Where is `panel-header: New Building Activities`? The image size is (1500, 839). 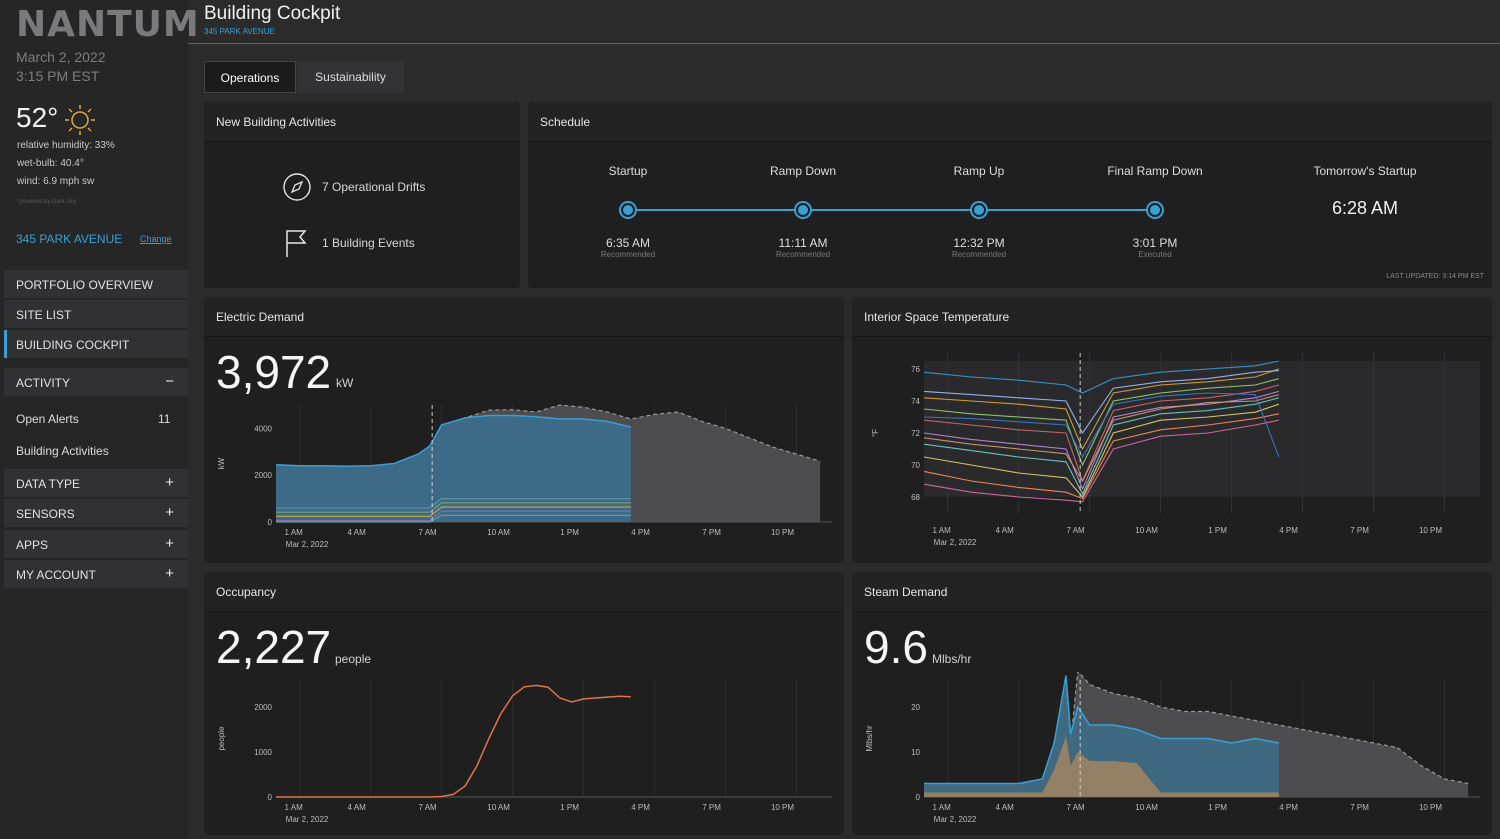 panel-header: New Building Activities is located at coordinates (362, 122).